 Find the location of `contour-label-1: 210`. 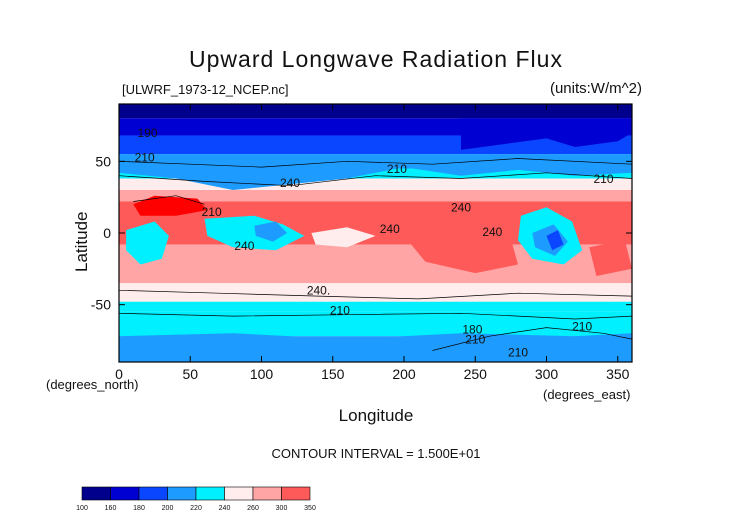

contour-label-1: 210 is located at coordinates (145, 157).